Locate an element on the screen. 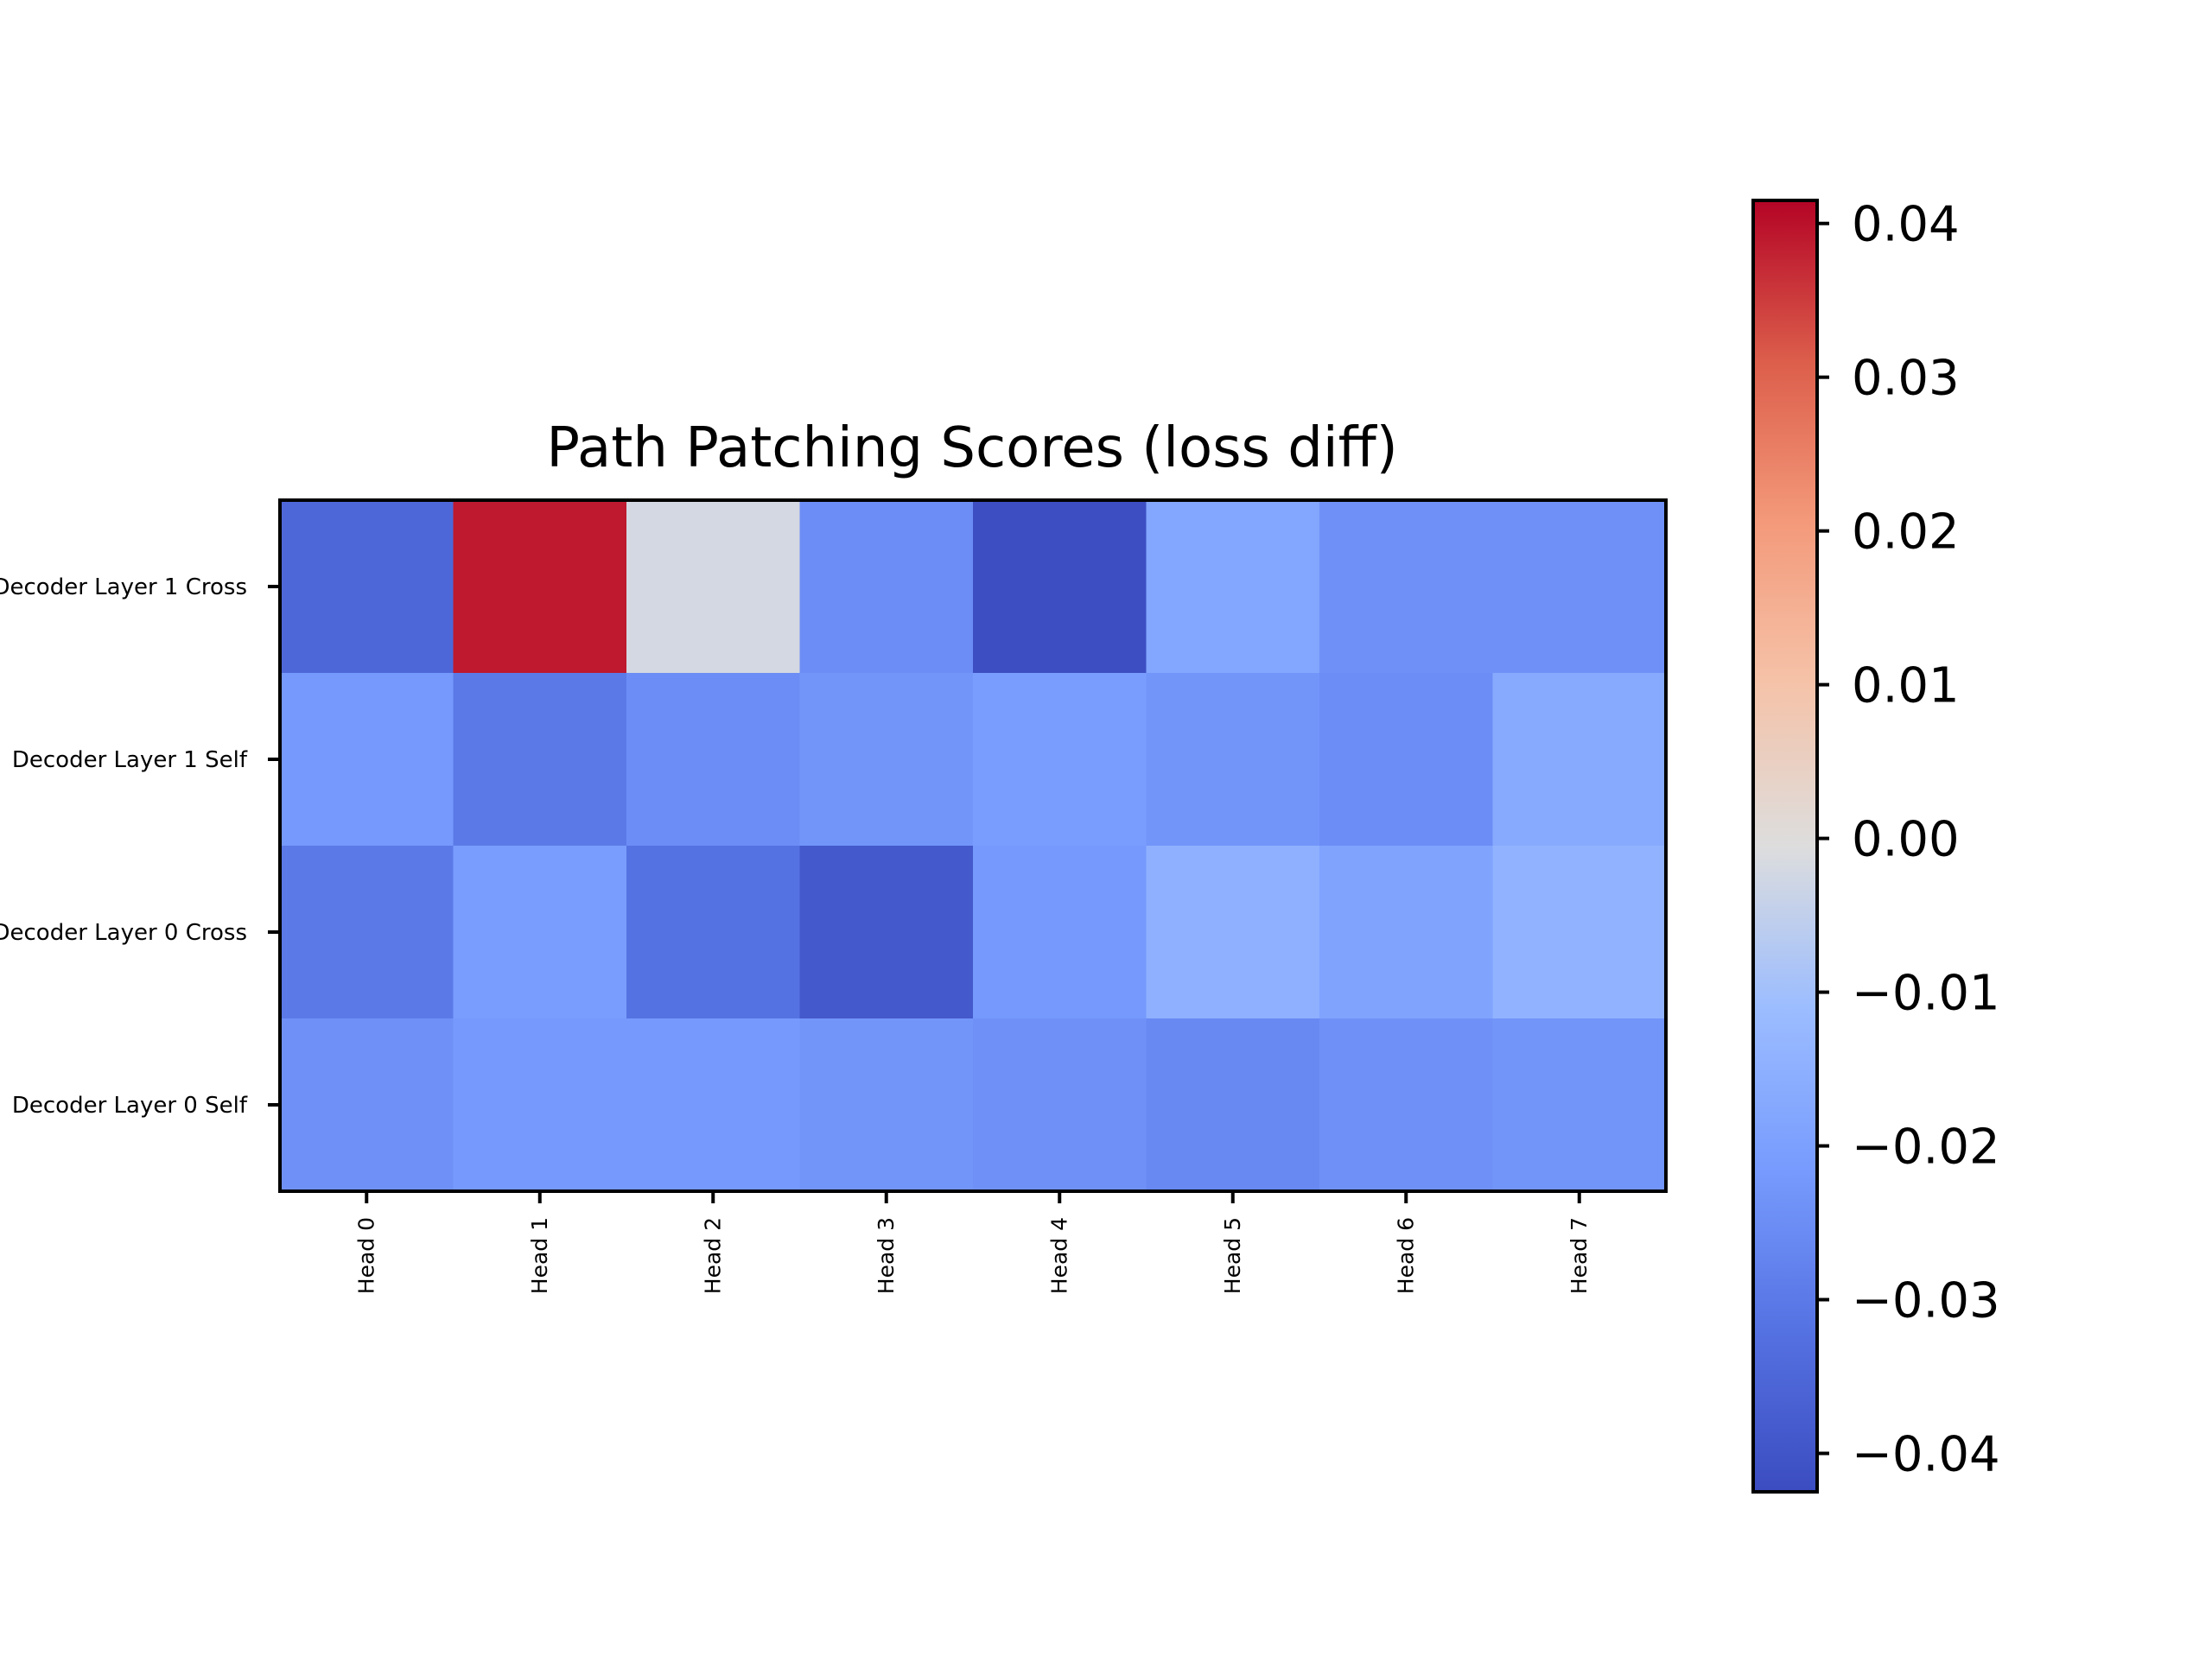 This screenshot has height=1662, width=2212. colorbar-tick-label: 0.03 is located at coordinates (1906, 379).